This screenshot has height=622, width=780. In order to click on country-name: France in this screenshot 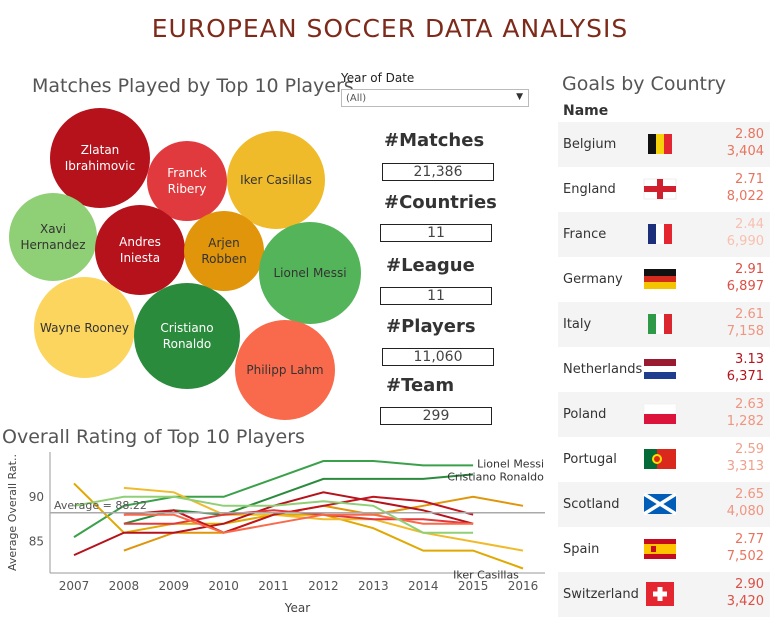, I will do `click(585, 234)`.